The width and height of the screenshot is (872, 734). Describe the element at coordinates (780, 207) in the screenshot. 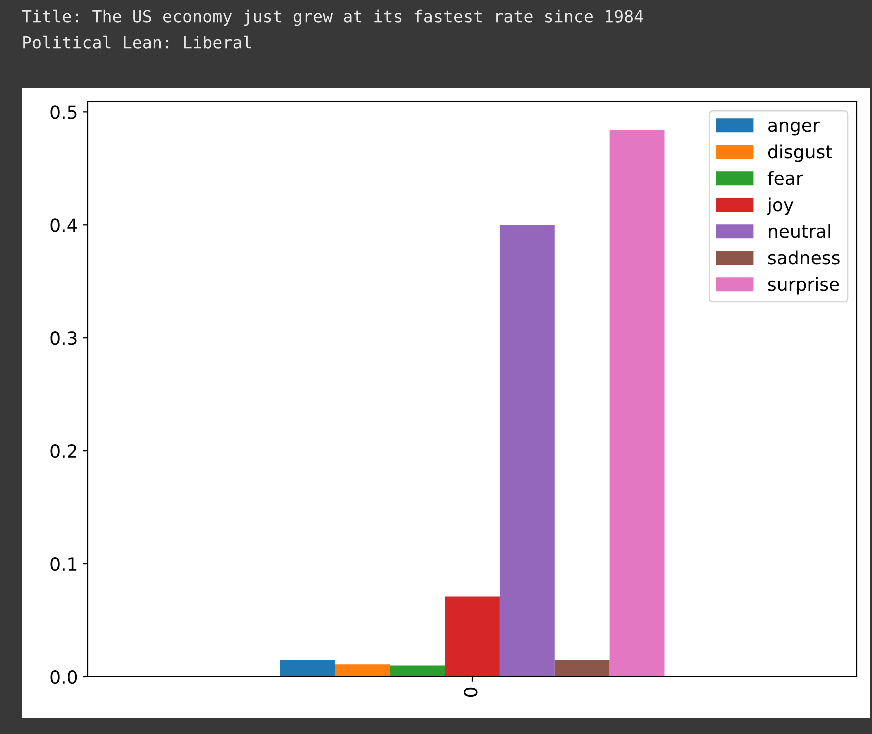

I see `legend-label: joy` at that location.